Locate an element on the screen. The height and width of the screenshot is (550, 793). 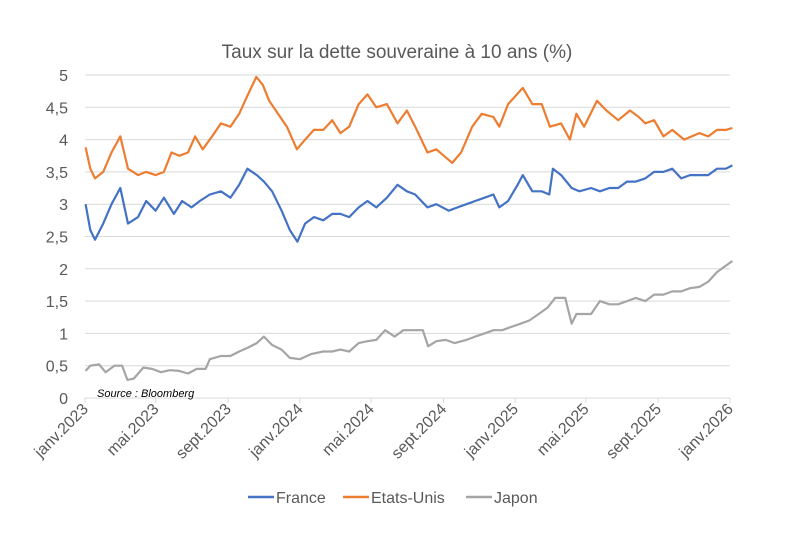
x-tick-label: sept.2023 is located at coordinates (204, 432).